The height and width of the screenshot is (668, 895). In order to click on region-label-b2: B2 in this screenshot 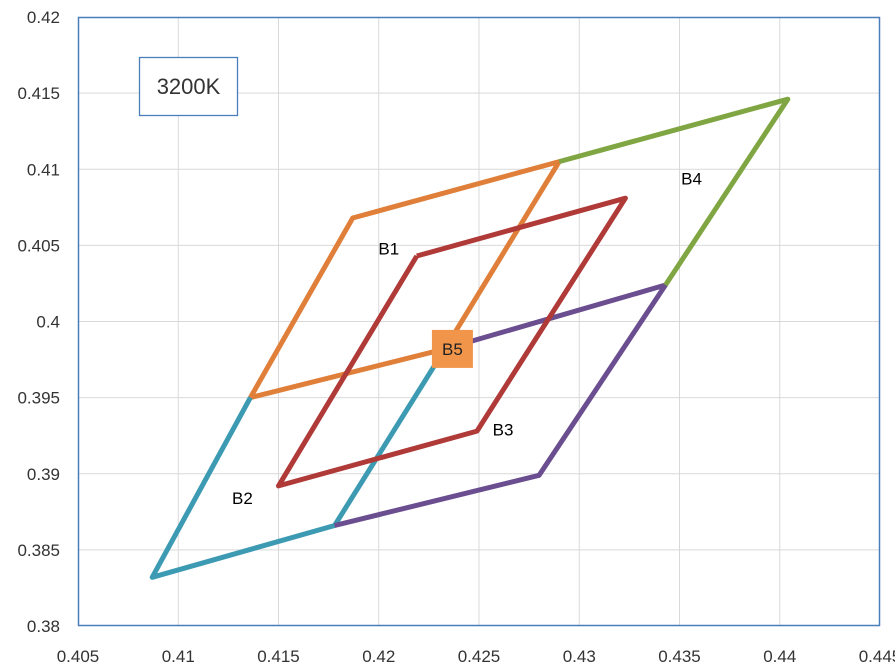, I will do `click(242, 498)`.